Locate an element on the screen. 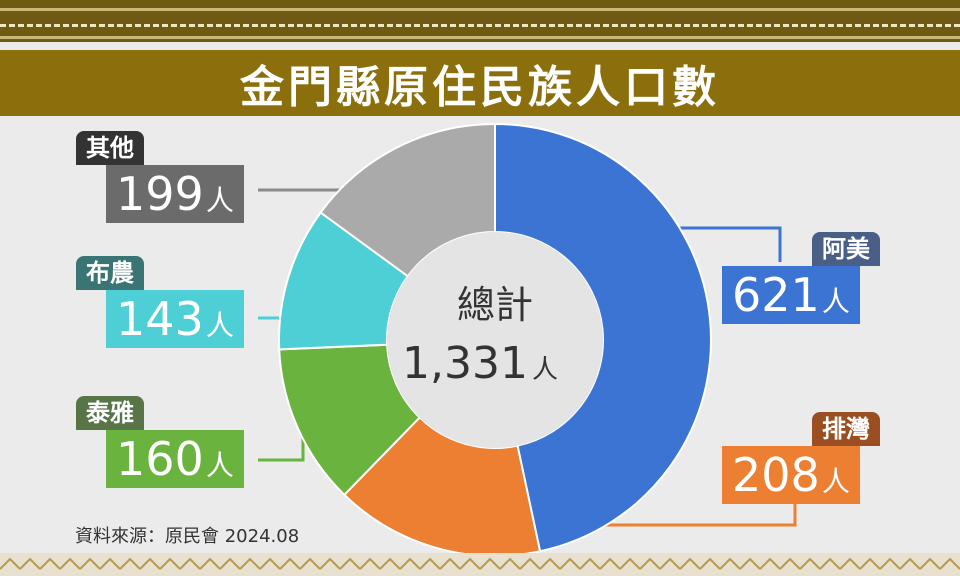 This screenshot has height=576, width=960. band-dashed-stripe is located at coordinates (480, 25).